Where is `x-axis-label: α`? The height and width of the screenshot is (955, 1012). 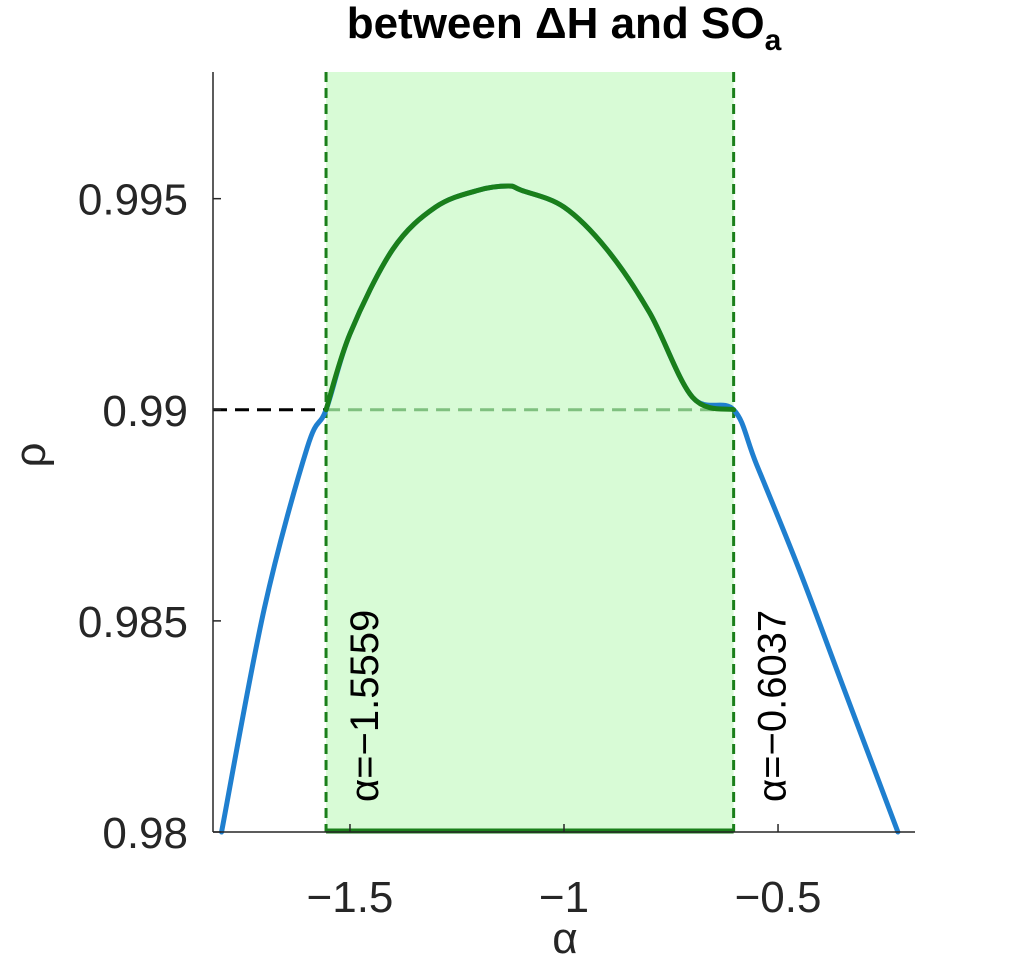 x-axis-label: α is located at coordinates (564, 934).